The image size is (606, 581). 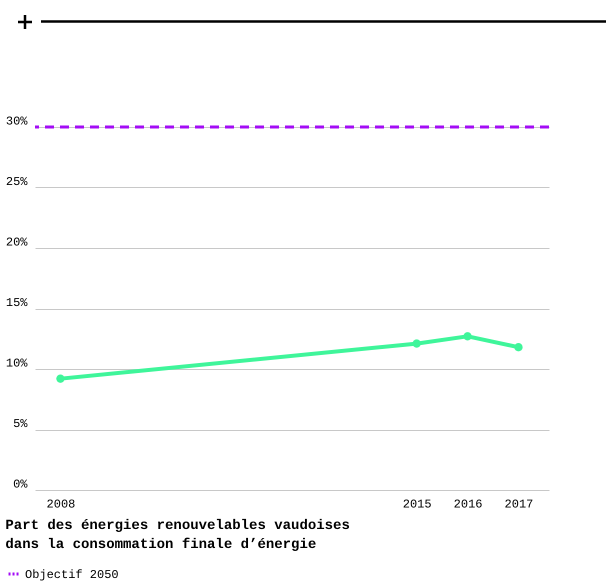 I want to click on y-tick-label: 5%, so click(x=20, y=424).